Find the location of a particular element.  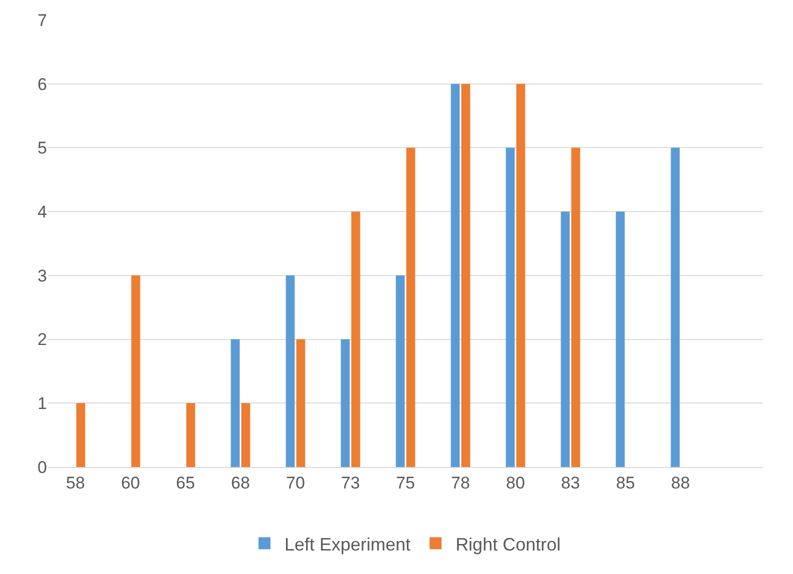

x-tick-label: 58 is located at coordinates (75, 482).